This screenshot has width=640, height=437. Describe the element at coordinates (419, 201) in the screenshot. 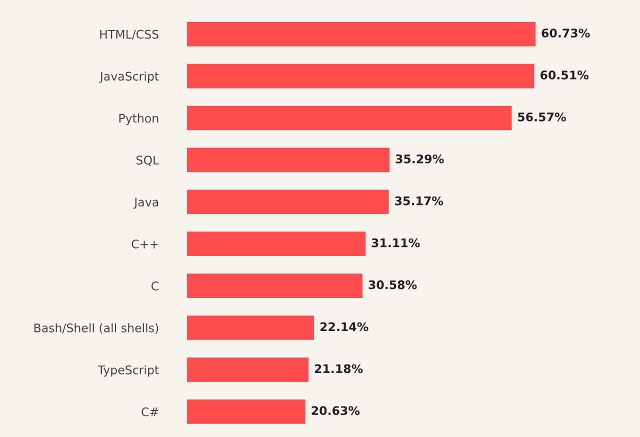

I see `data-label: 35.17%` at that location.